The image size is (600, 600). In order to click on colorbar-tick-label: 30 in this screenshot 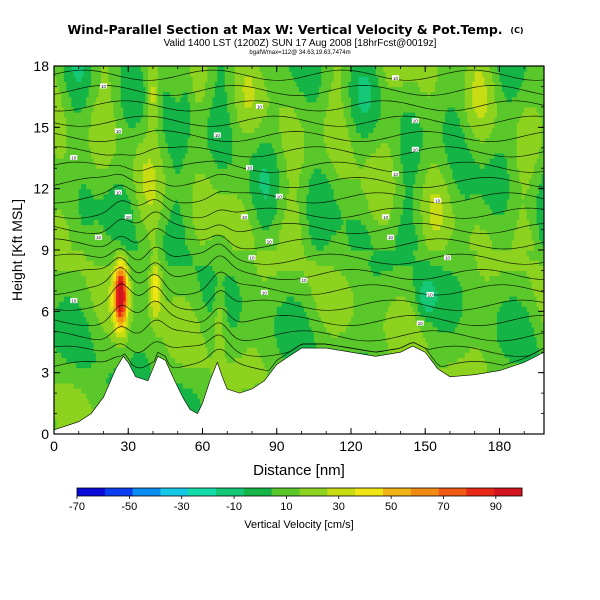, I will do `click(339, 507)`.